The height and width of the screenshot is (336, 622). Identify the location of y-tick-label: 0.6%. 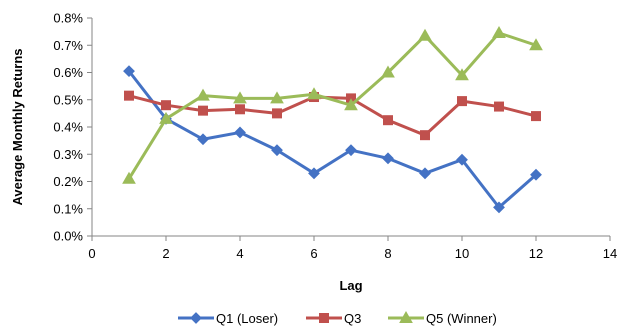
(68, 72).